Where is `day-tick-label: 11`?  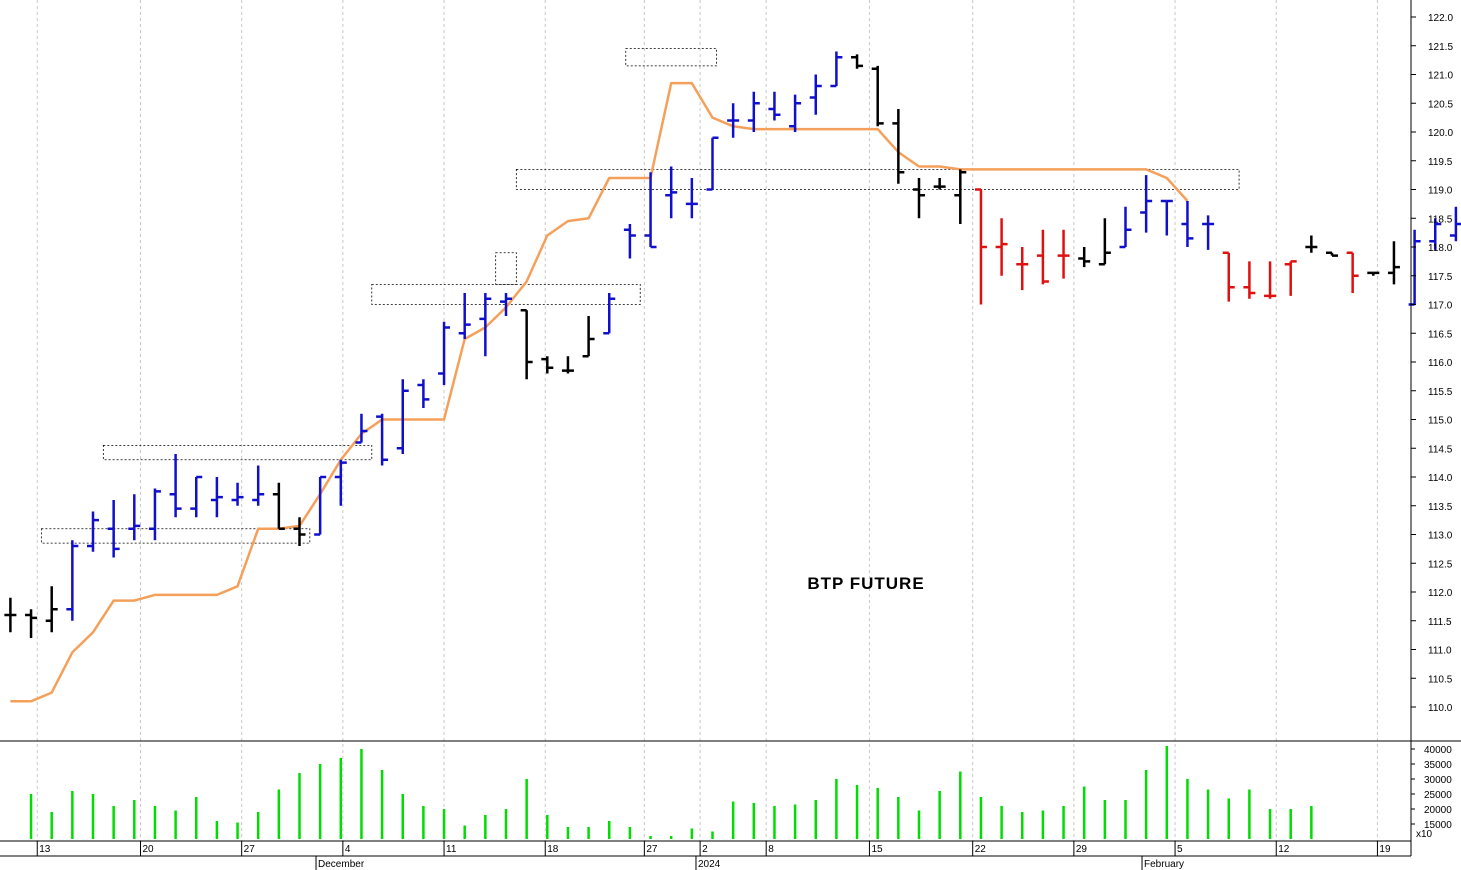
day-tick-label: 11 is located at coordinates (451, 849).